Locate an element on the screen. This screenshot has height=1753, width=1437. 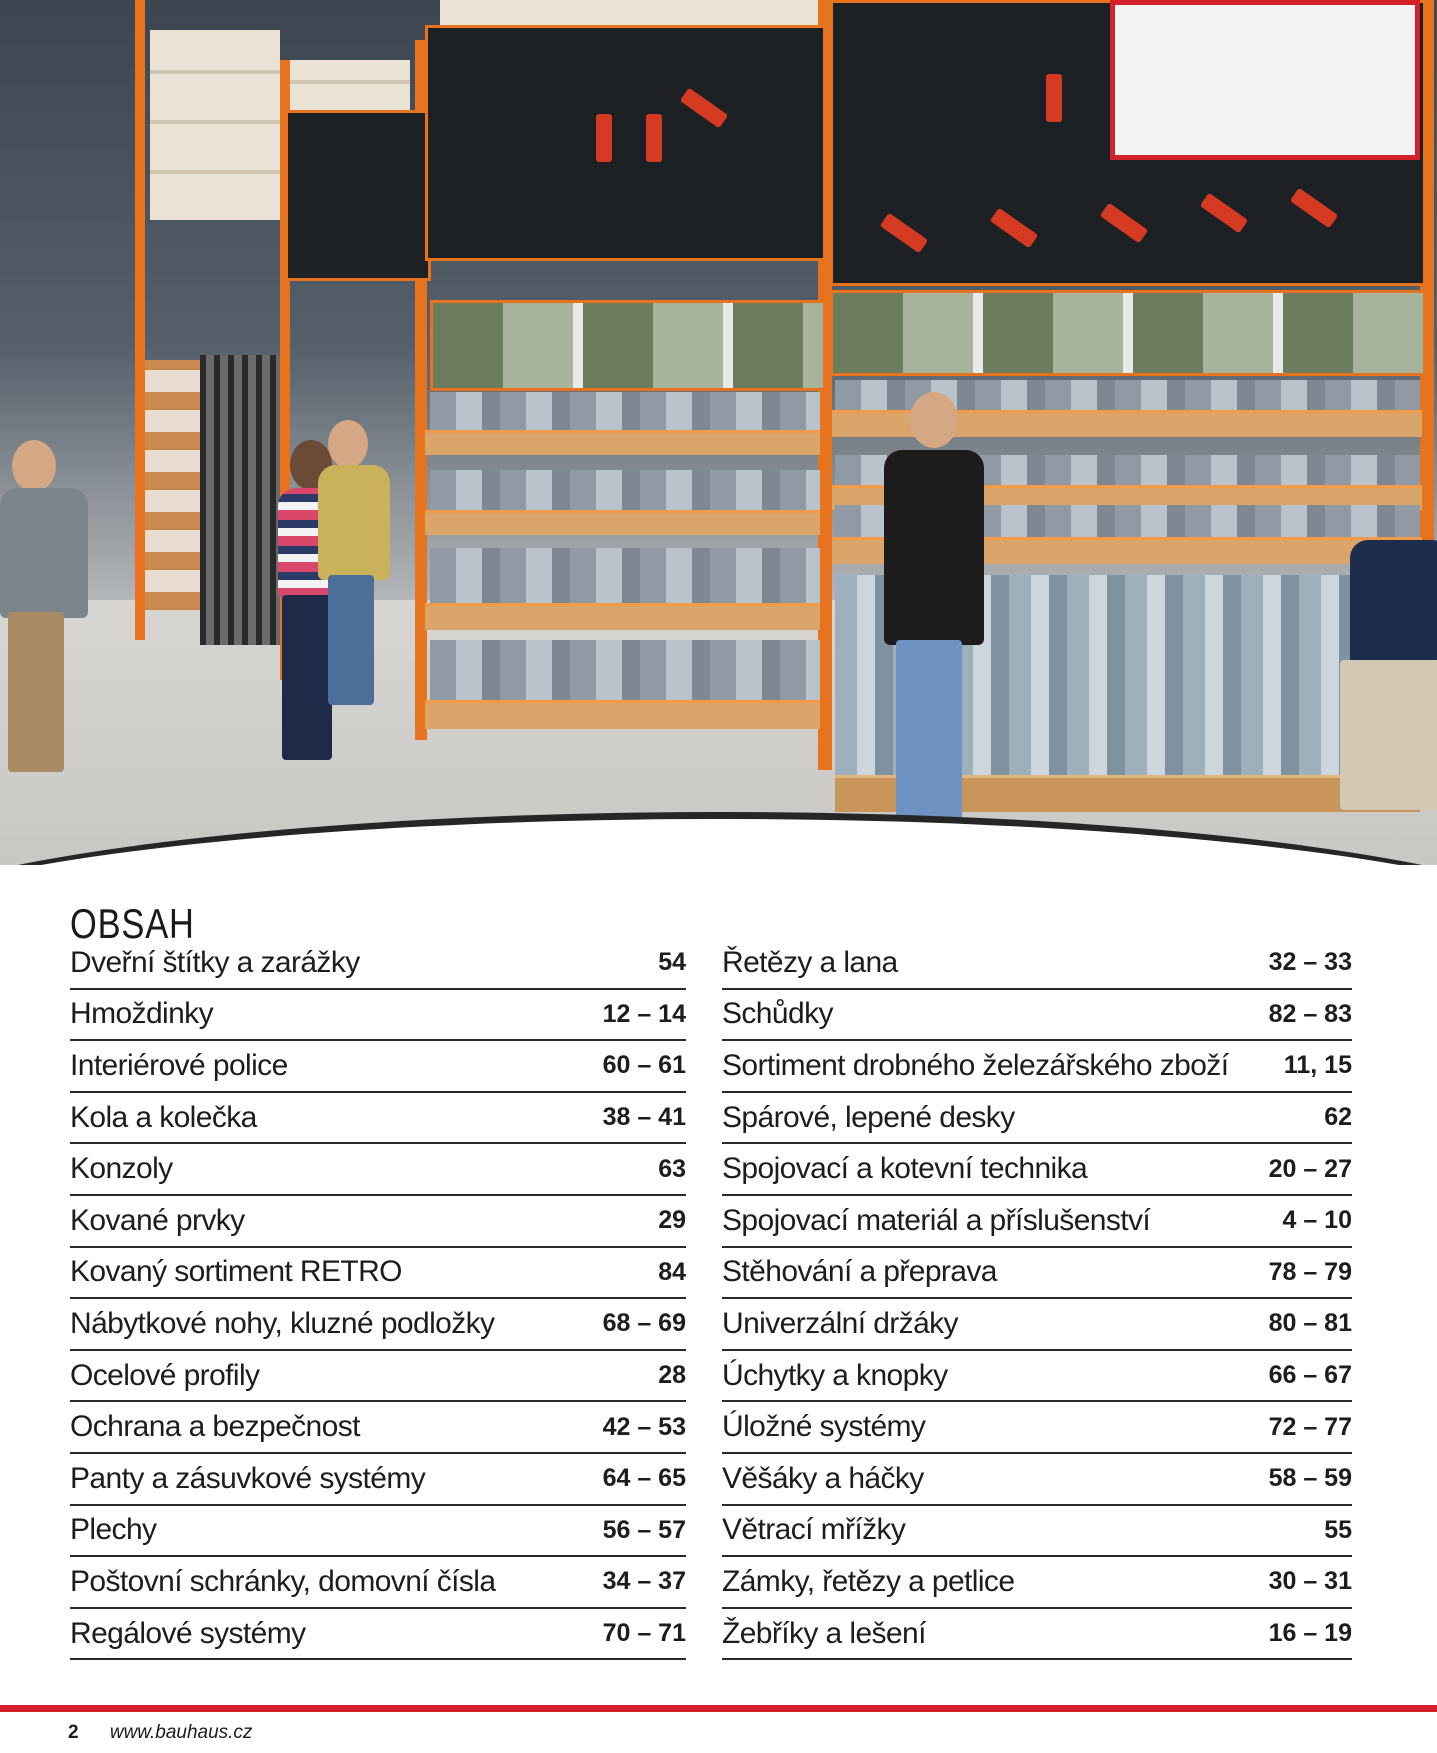
toc-entry: Řetězy a lana 32 – 33 is located at coordinates (1037, 964).